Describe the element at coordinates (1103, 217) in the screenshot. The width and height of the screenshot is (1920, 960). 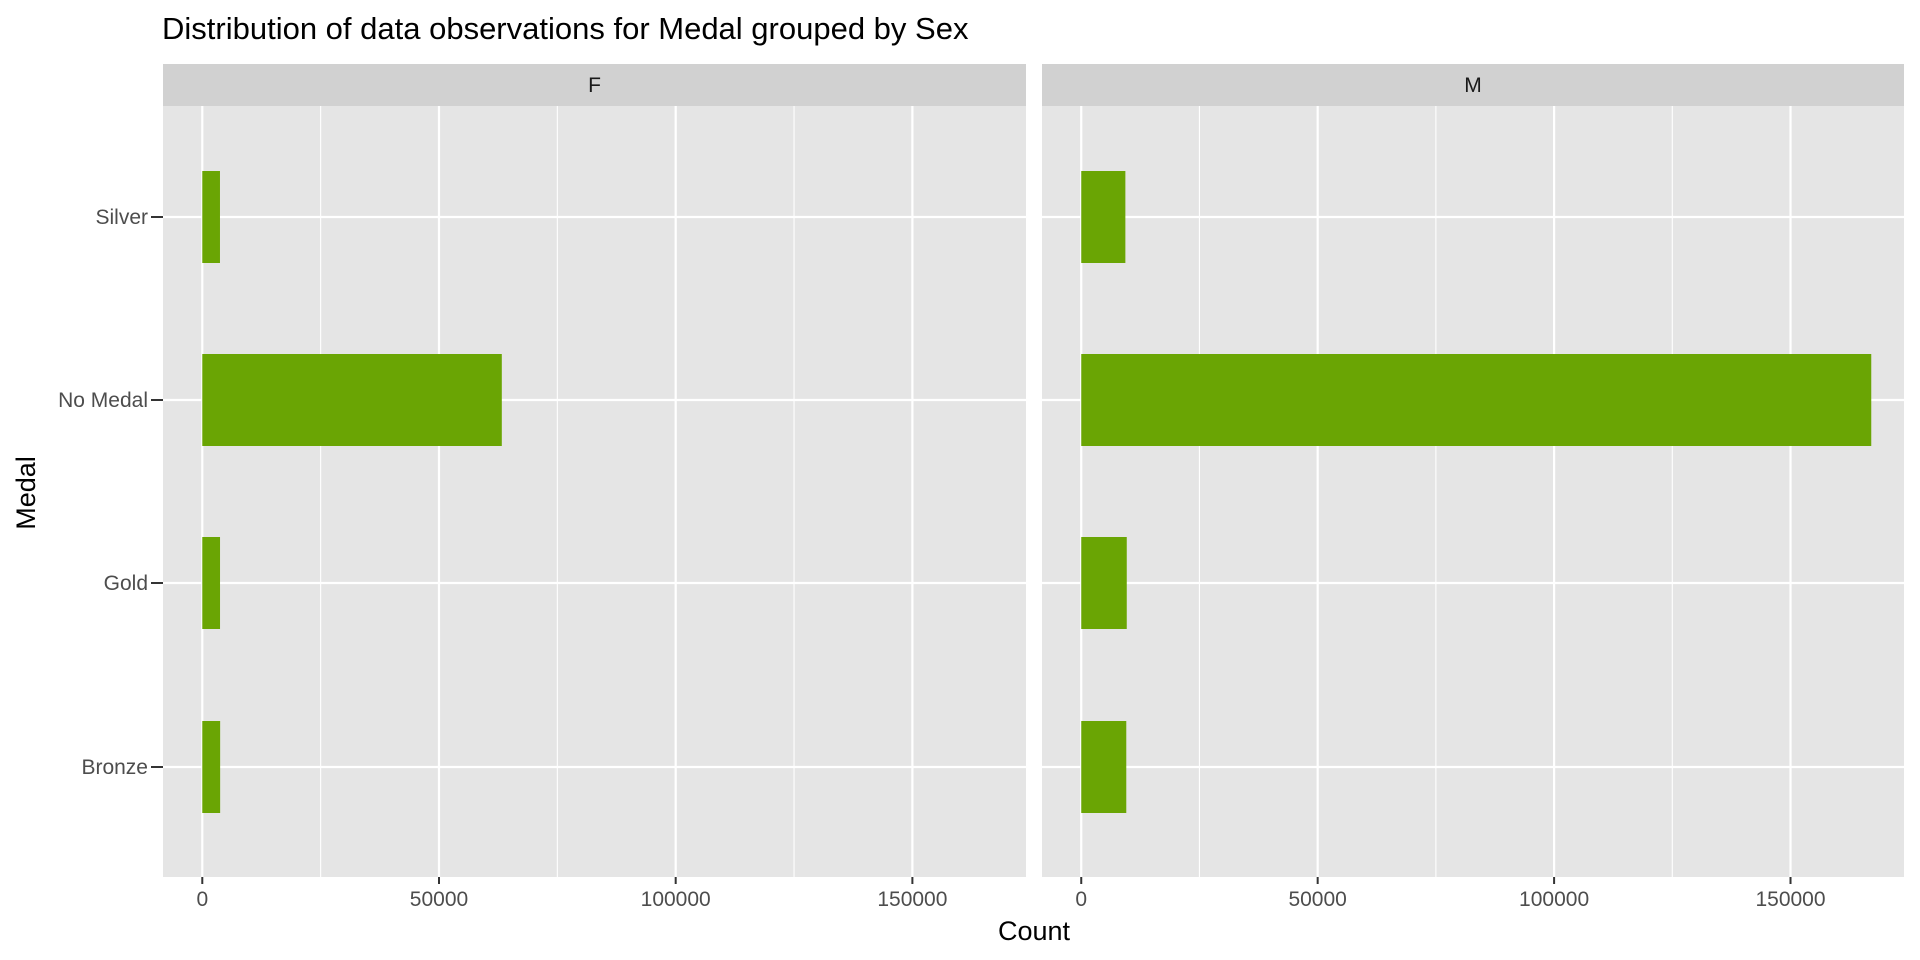
I see `bar-m-silver` at that location.